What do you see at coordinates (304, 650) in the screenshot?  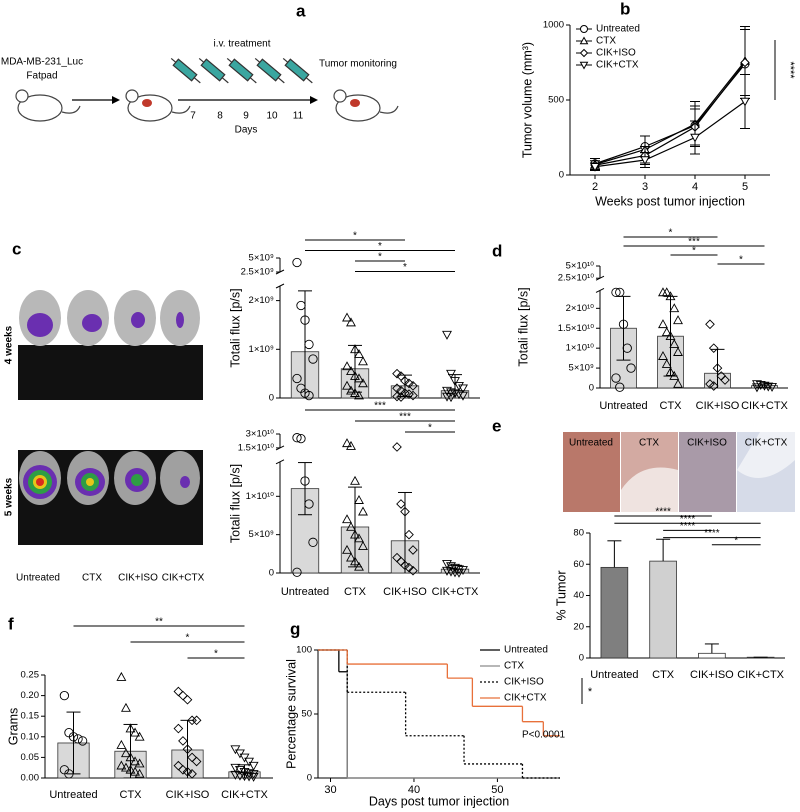 I see `y-tick-label: 100` at bounding box center [304, 650].